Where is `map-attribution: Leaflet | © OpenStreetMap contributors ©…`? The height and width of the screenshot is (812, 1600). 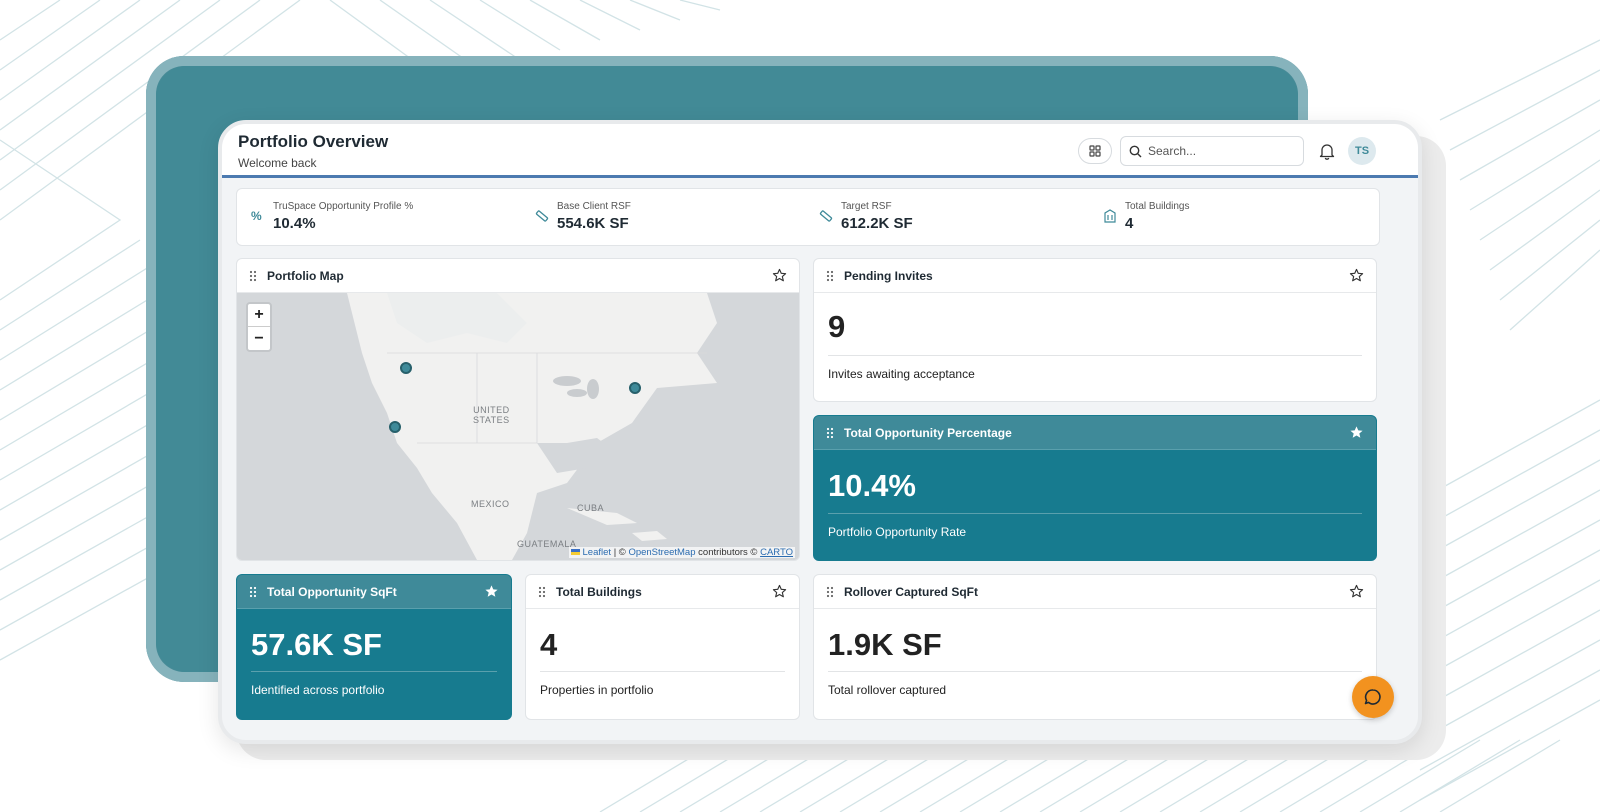
map-attribution: Leaflet | © OpenStreetMap contributors ©… is located at coordinates (681, 552).